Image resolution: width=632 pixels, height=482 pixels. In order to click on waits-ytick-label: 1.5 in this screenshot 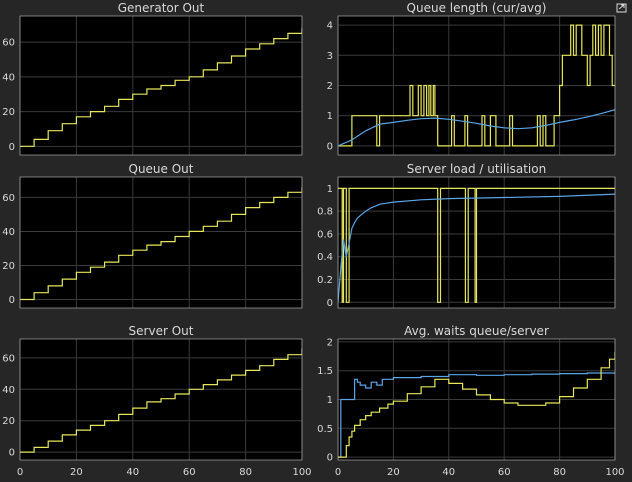, I will do `click(325, 371)`.